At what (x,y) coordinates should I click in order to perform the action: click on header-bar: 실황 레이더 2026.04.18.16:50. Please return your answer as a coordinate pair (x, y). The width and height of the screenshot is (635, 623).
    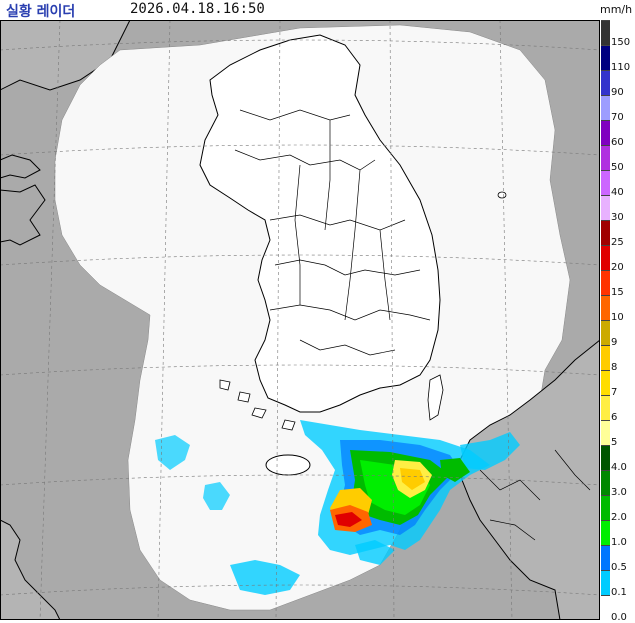
    Looking at the image, I should click on (300, 10).